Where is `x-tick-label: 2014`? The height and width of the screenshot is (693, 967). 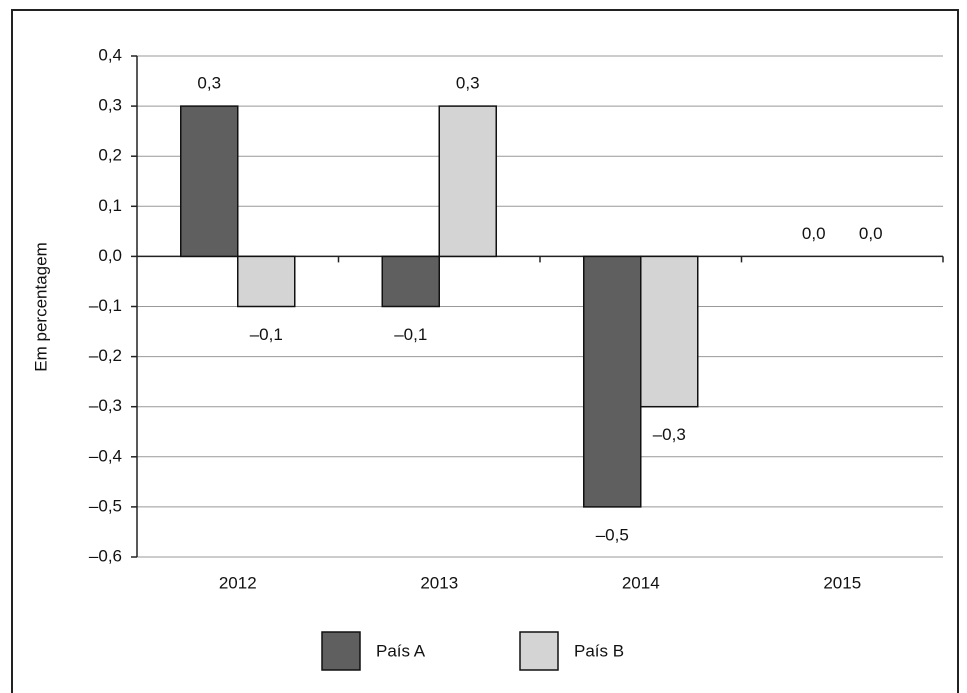
x-tick-label: 2014 is located at coordinates (641, 582).